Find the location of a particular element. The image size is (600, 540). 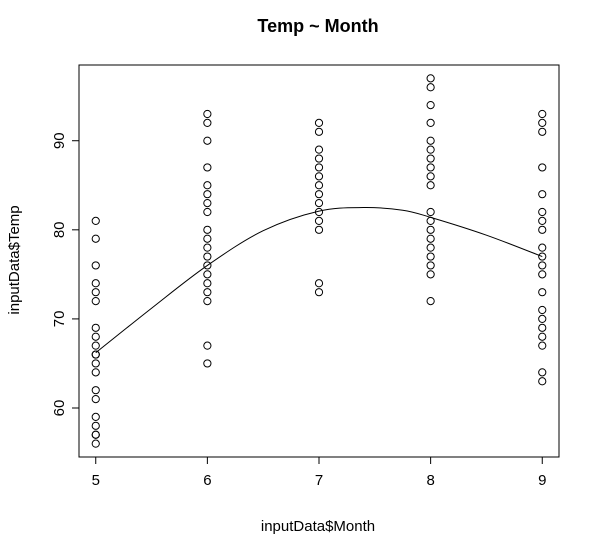

y-axis: 60 70 80 90 is located at coordinates (65, 274).